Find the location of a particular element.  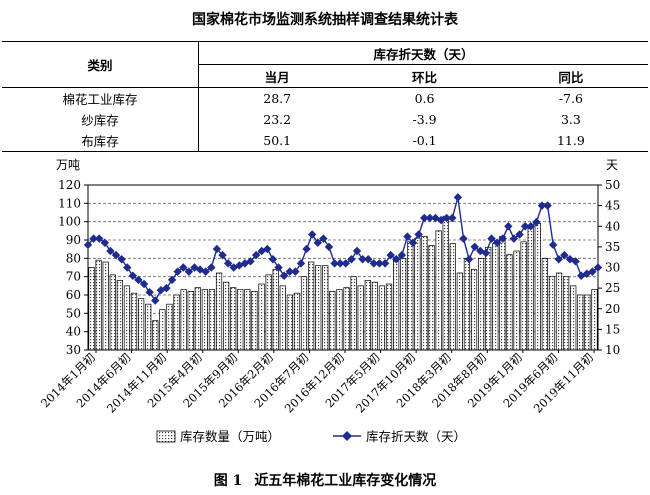

left-tick-label: 60 is located at coordinates (73, 295).